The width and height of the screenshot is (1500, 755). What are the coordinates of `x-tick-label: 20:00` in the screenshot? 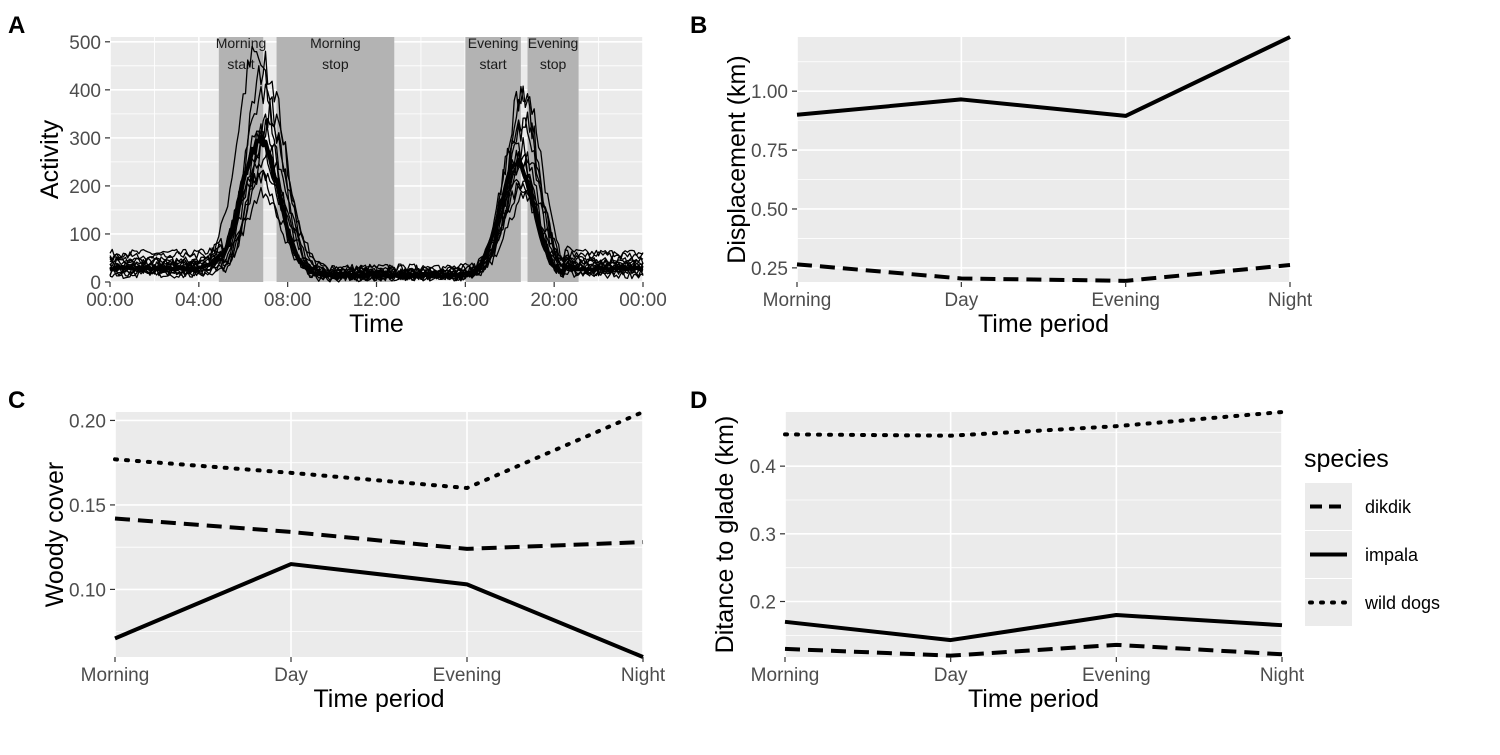 It's located at (554, 300).